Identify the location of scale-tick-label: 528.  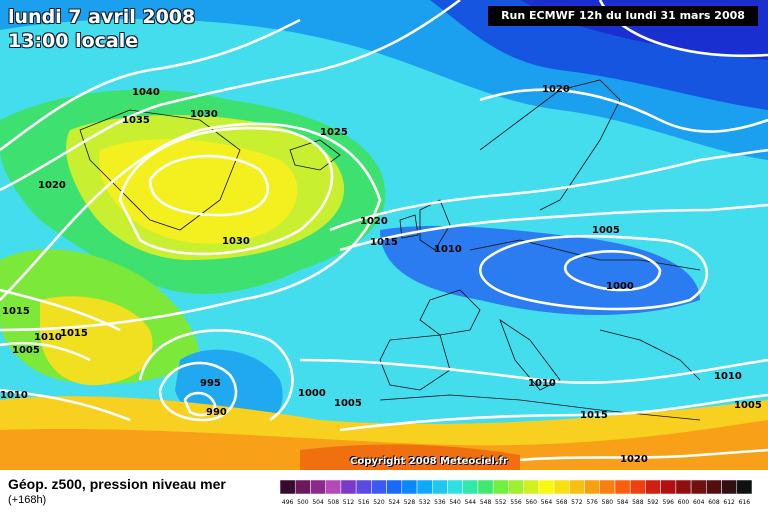
(410, 502).